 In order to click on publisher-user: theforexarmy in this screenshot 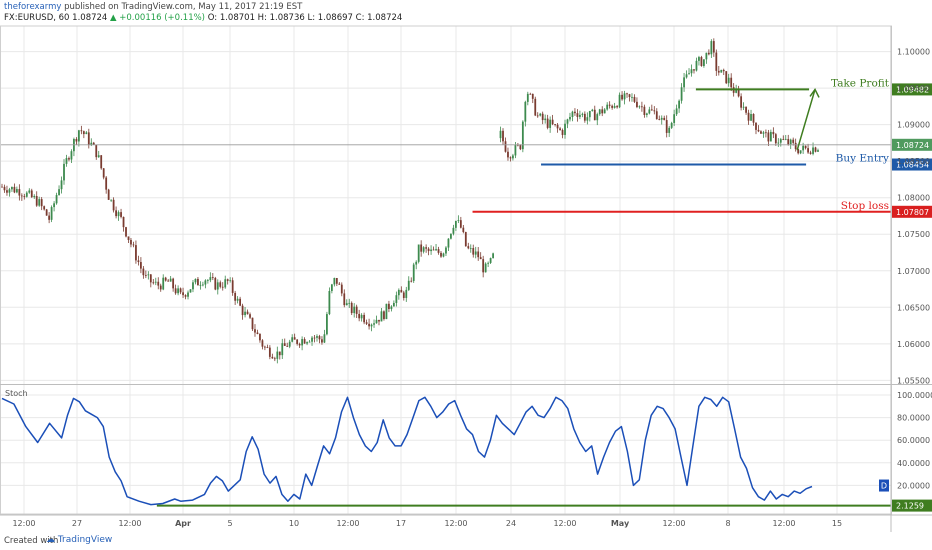, I will do `click(33, 7)`.